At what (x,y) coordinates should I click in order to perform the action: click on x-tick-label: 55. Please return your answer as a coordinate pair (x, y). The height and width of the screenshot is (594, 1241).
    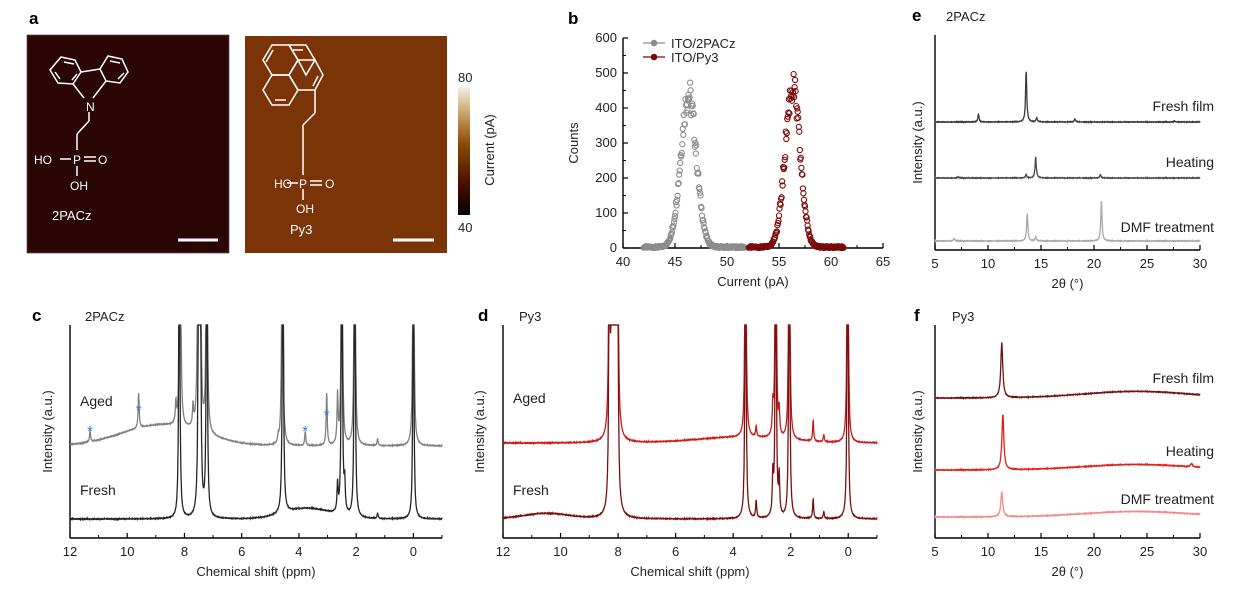
    Looking at the image, I should click on (779, 261).